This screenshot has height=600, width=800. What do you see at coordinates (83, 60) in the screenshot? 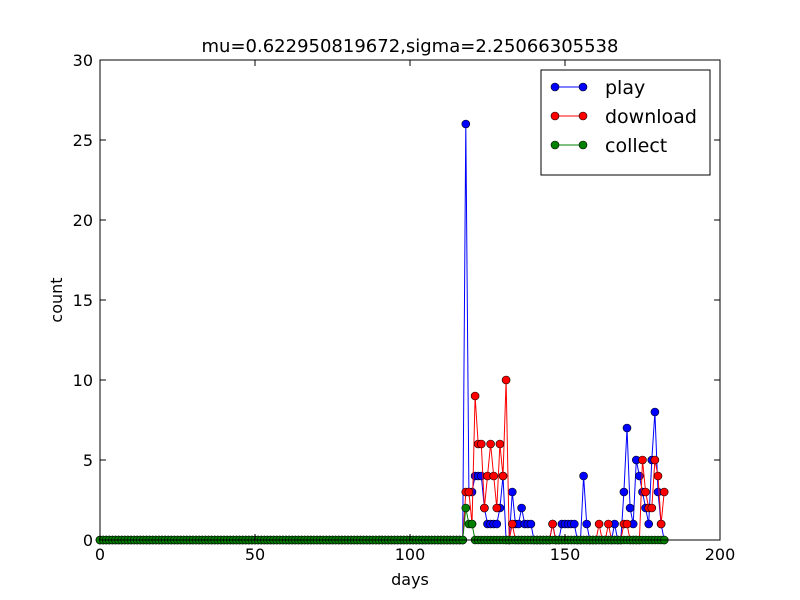
I see `y-tick-label: 30` at bounding box center [83, 60].